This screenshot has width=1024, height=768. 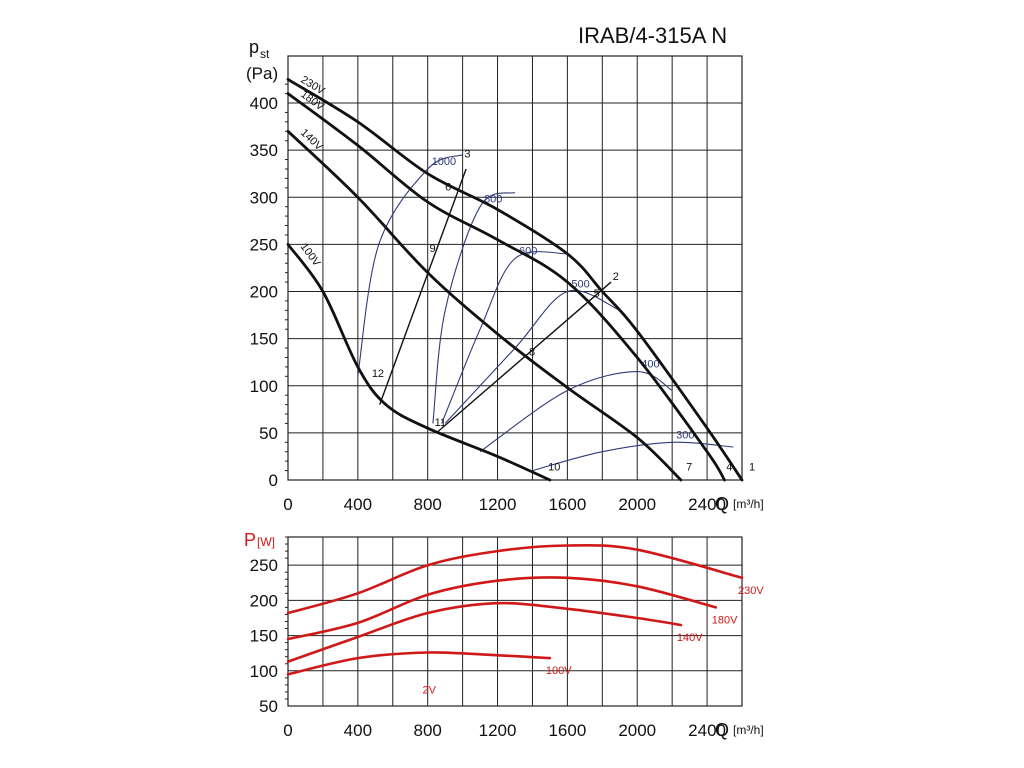 I want to click on power-curve-140V, so click(x=484, y=632).